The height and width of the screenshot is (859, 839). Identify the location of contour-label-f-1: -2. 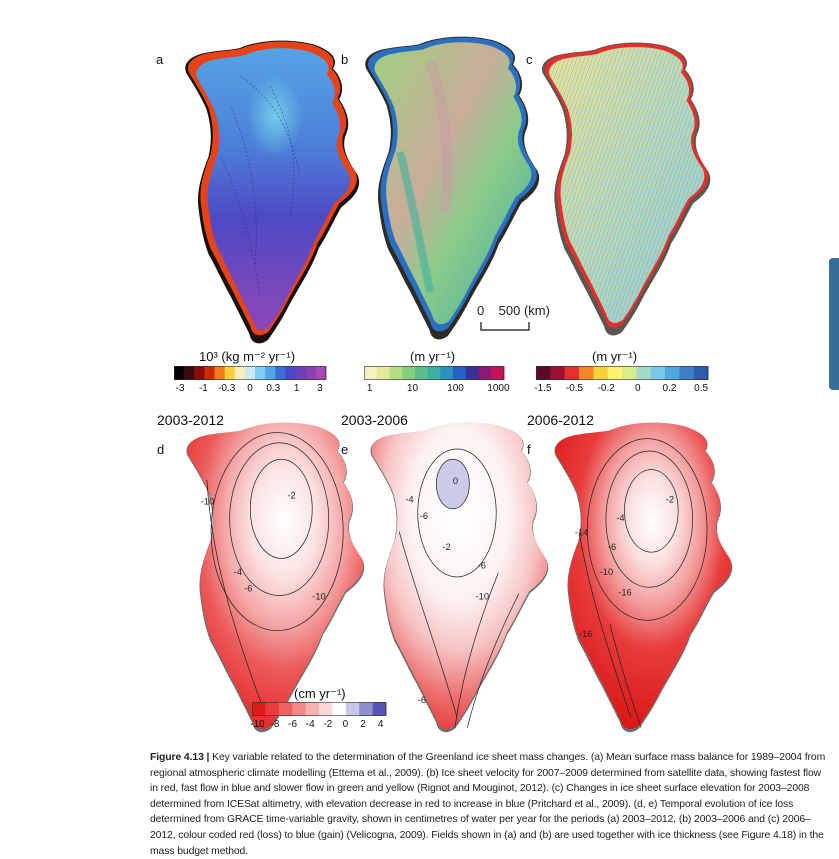
(670, 500).